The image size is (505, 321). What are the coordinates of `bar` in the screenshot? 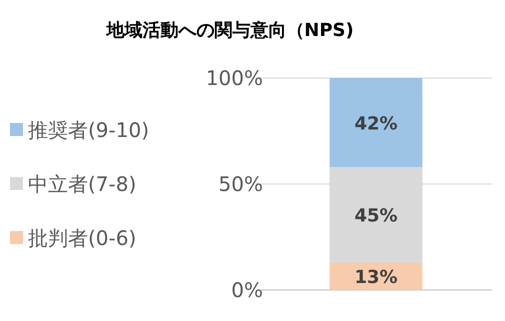 It's located at (376, 123).